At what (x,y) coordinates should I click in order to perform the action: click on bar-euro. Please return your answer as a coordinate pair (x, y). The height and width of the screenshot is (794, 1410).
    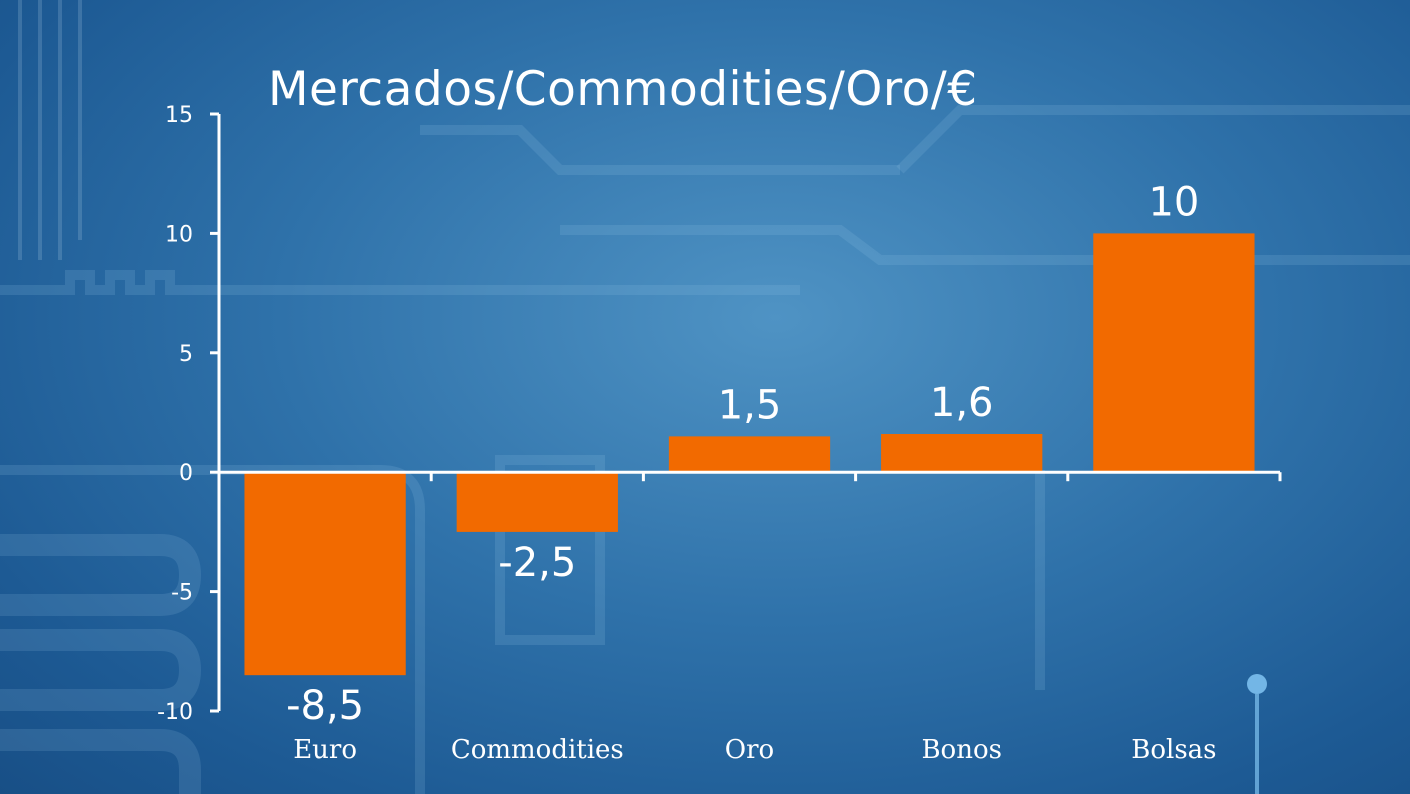
    Looking at the image, I should click on (325, 574).